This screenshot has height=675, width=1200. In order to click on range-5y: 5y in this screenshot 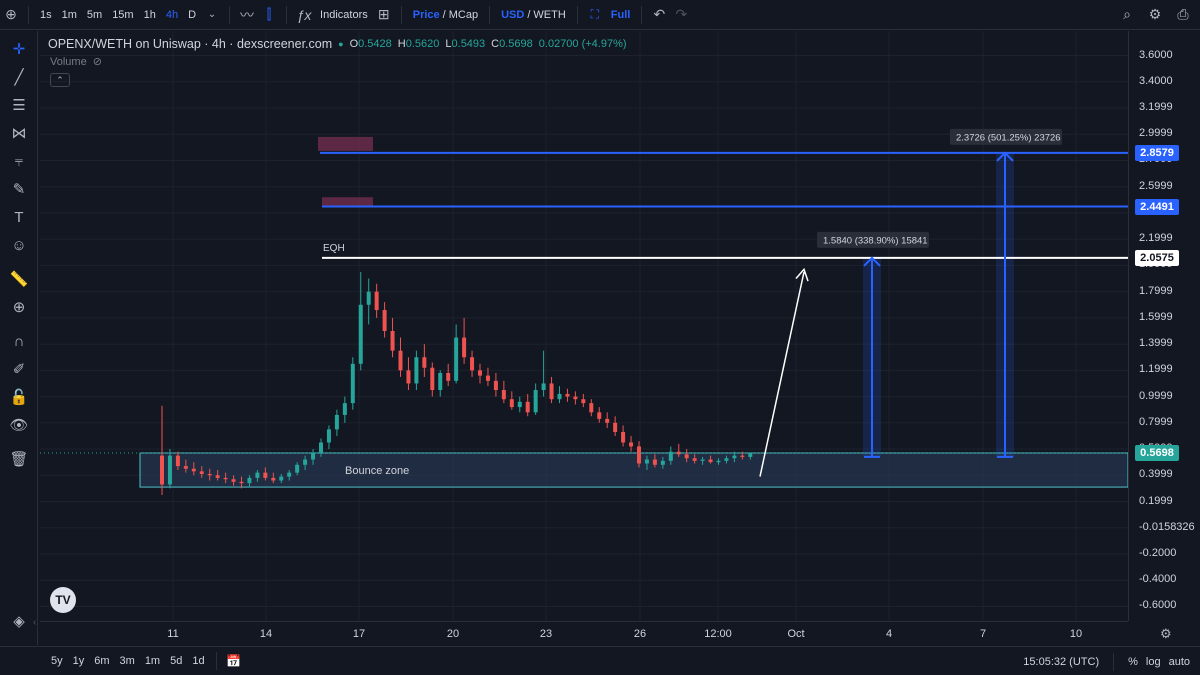, I will do `click(57, 661)`.